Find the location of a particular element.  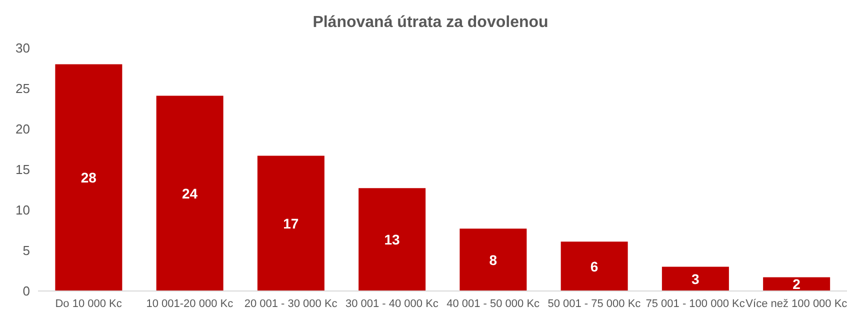

chart-title: Plánovaná útrata za dovolenou is located at coordinates (431, 23).